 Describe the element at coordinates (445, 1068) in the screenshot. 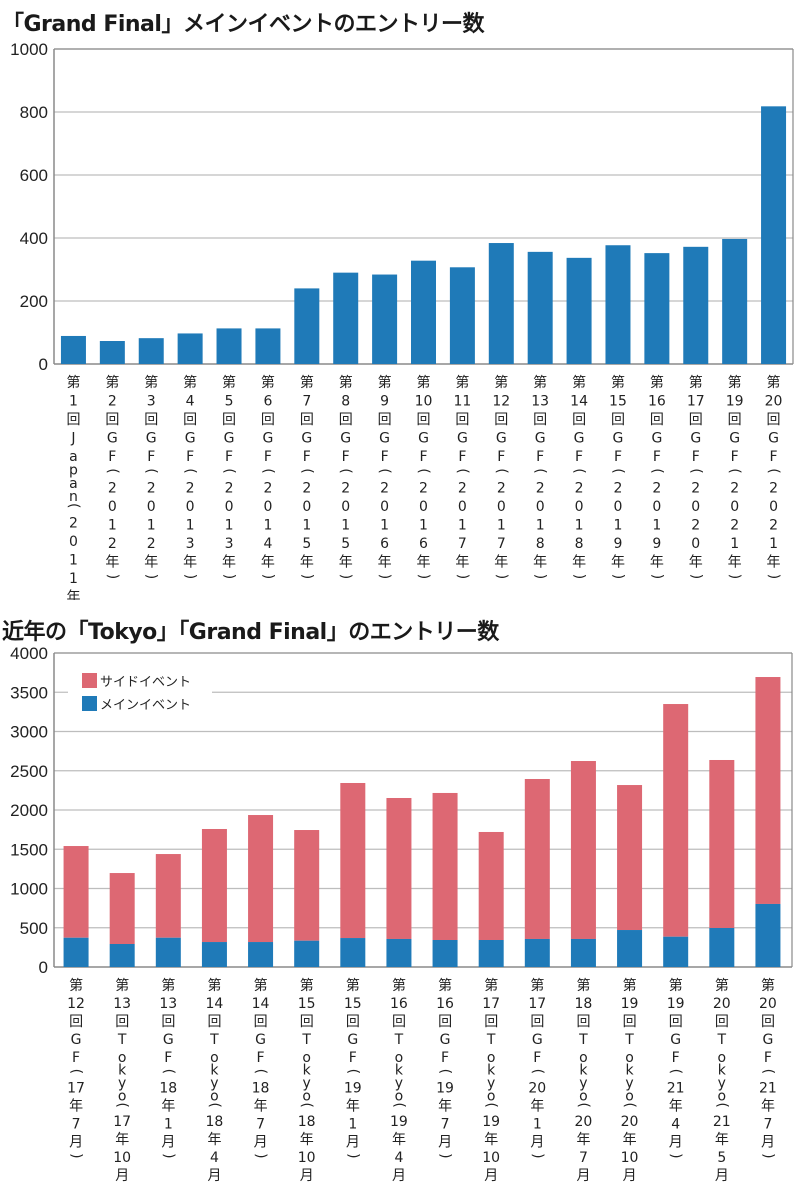

I see `x-tick-label: 第 16 回GF (19 年 7 月)` at that location.